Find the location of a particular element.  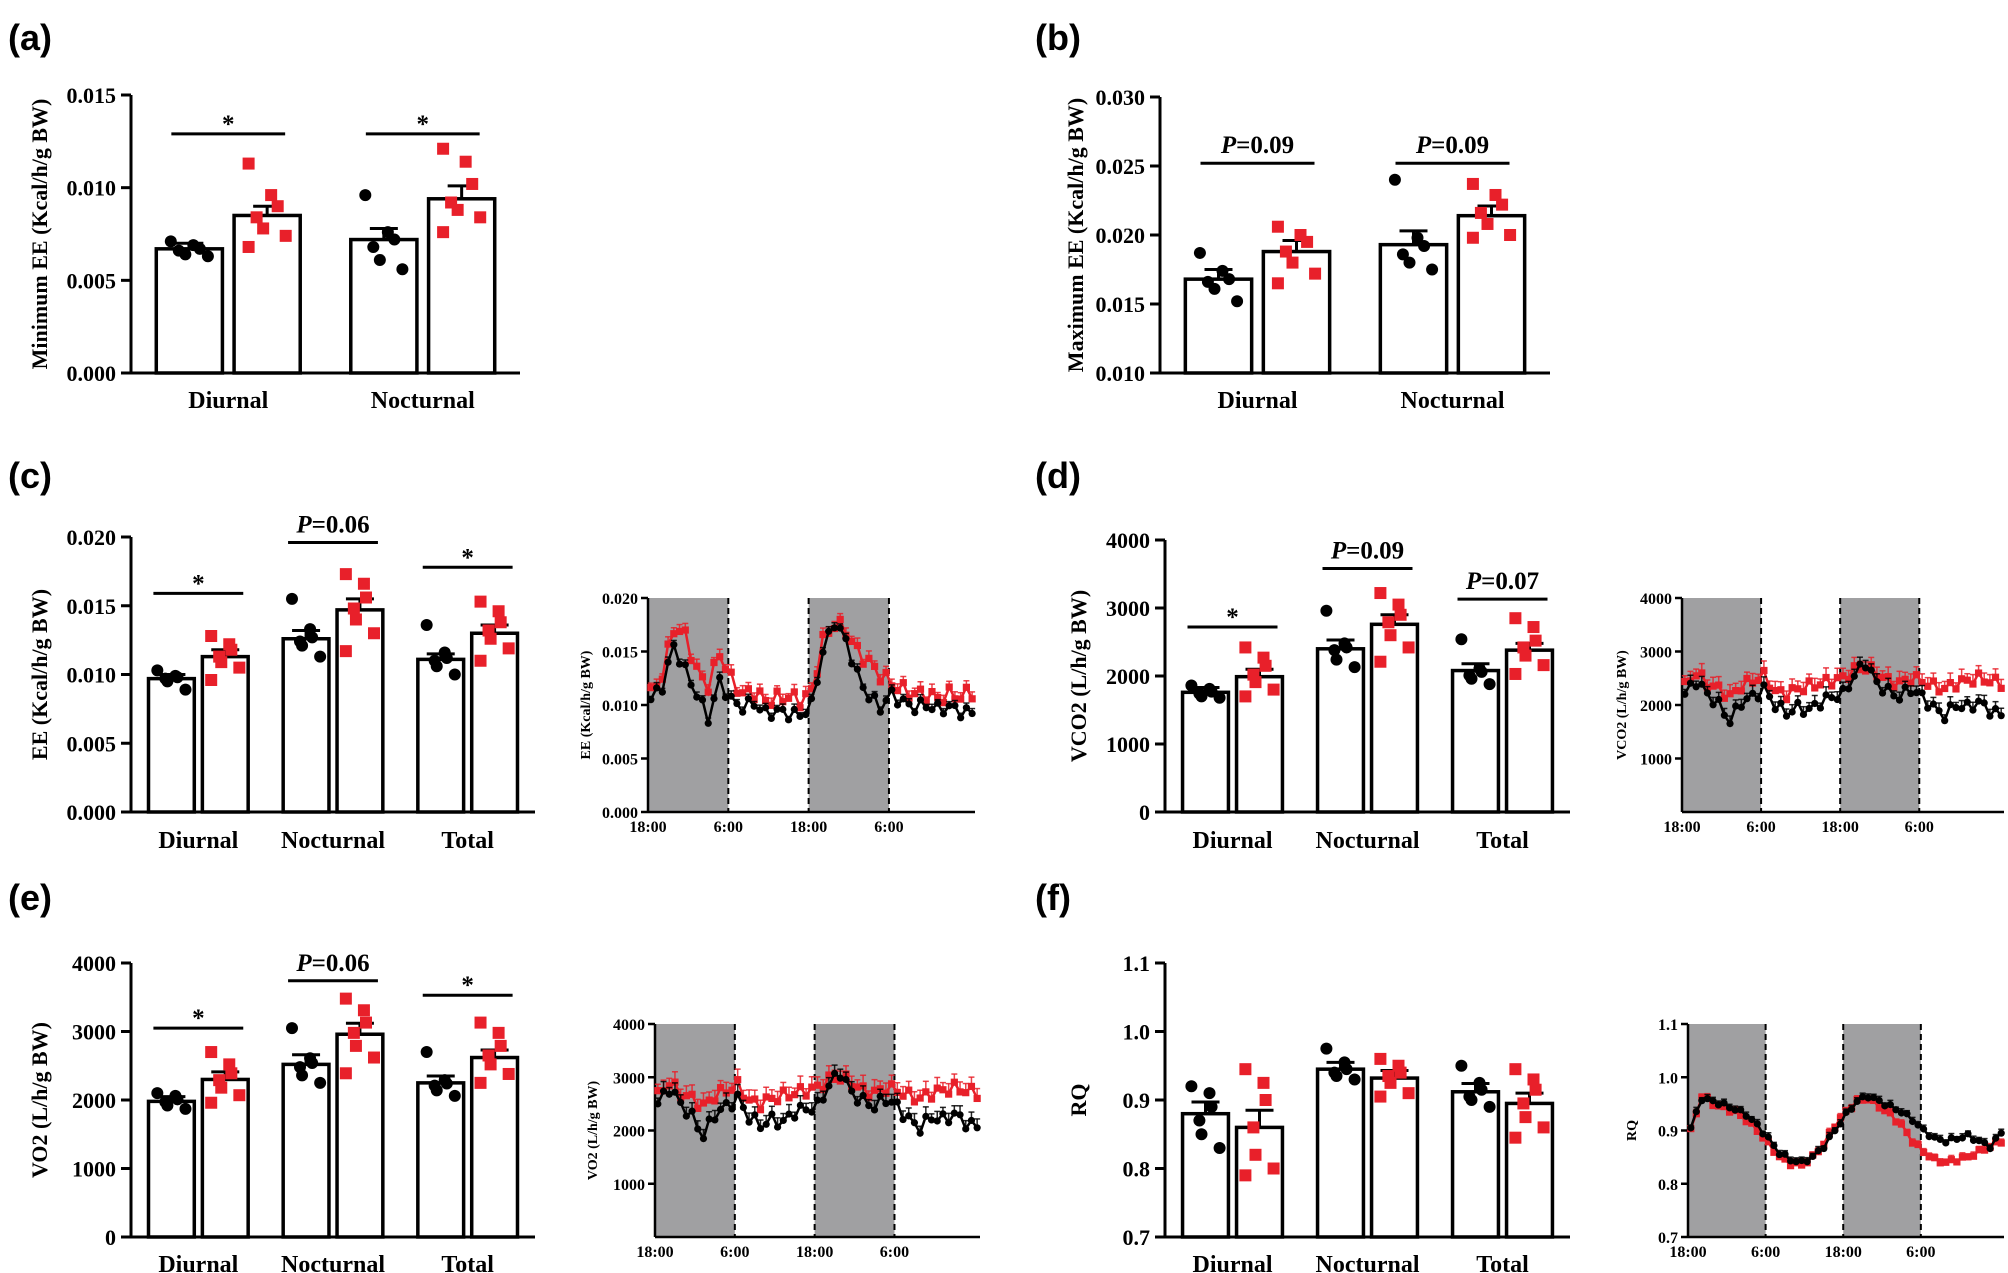

dark-phase is located at coordinates (688, 705).